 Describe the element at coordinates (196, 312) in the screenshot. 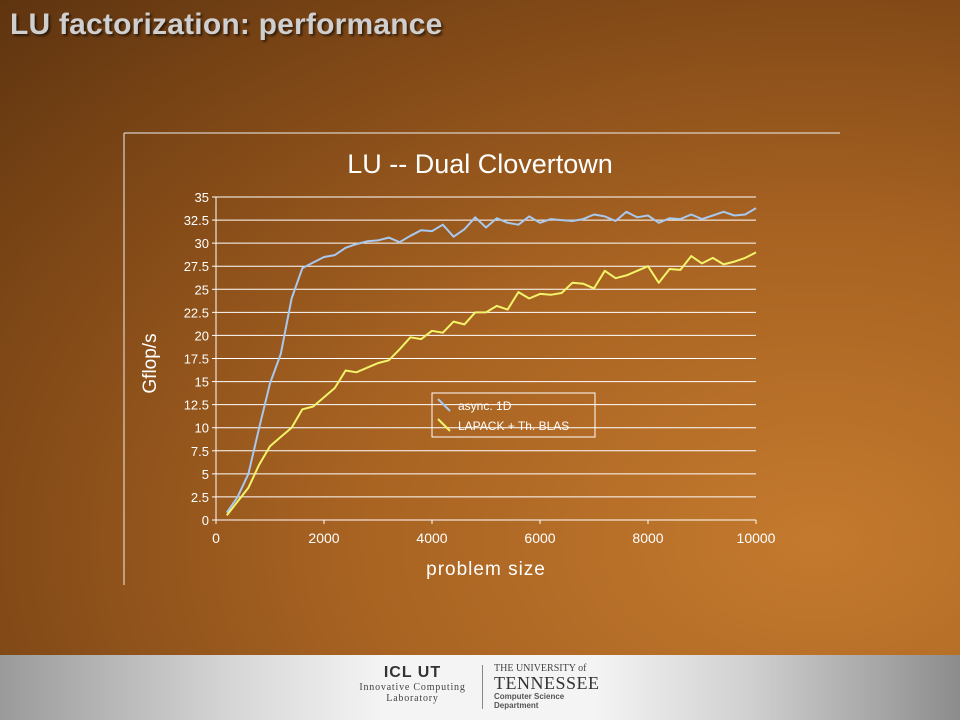

I see `y-tick-label: 22.5` at that location.